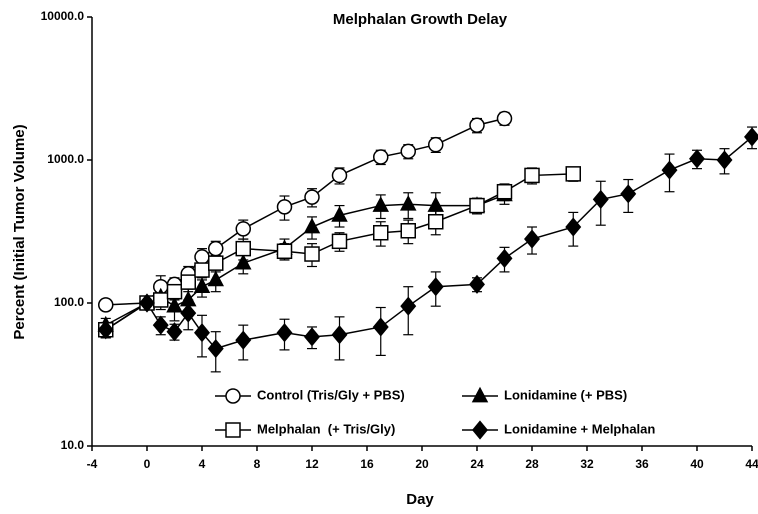 This screenshot has height=514, width=758. Describe the element at coordinates (257, 464) in the screenshot. I see `x-tick-label: 8` at that location.